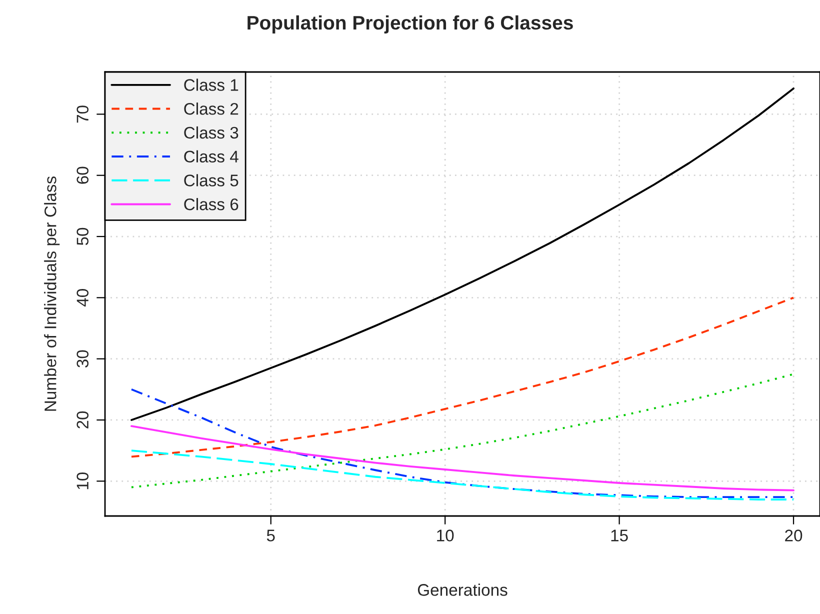  Describe the element at coordinates (82, 114) in the screenshot. I see `y-tick-label: 70` at that location.